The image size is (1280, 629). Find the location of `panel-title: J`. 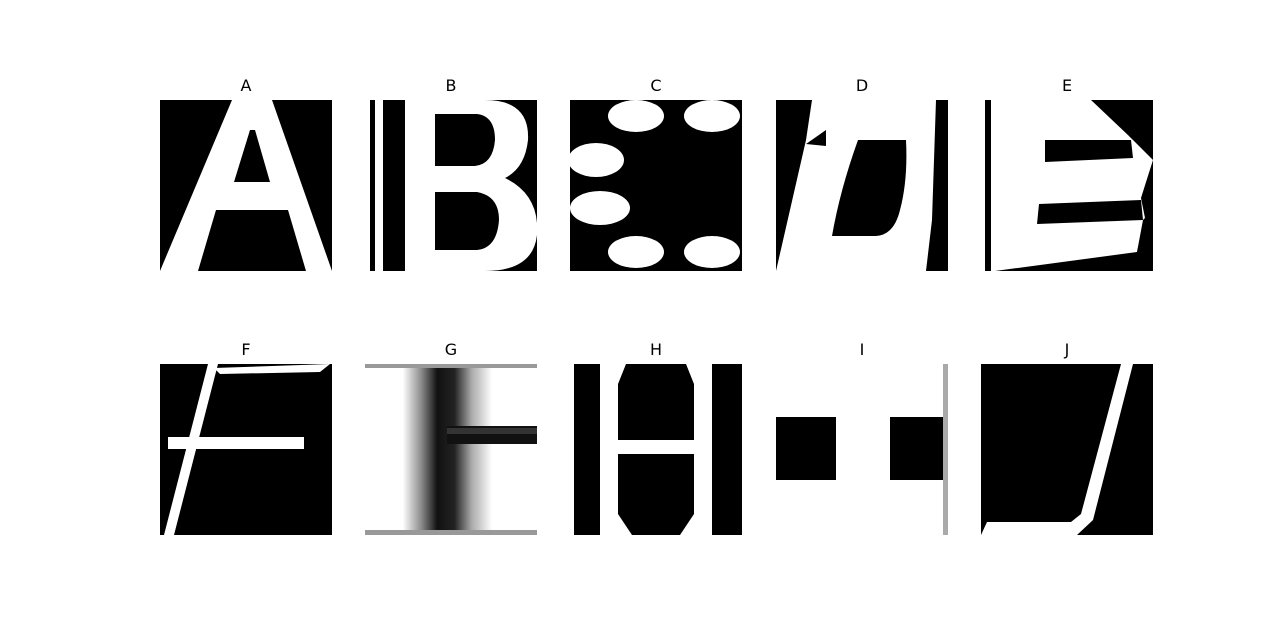

panel-title: J is located at coordinates (1067, 349).